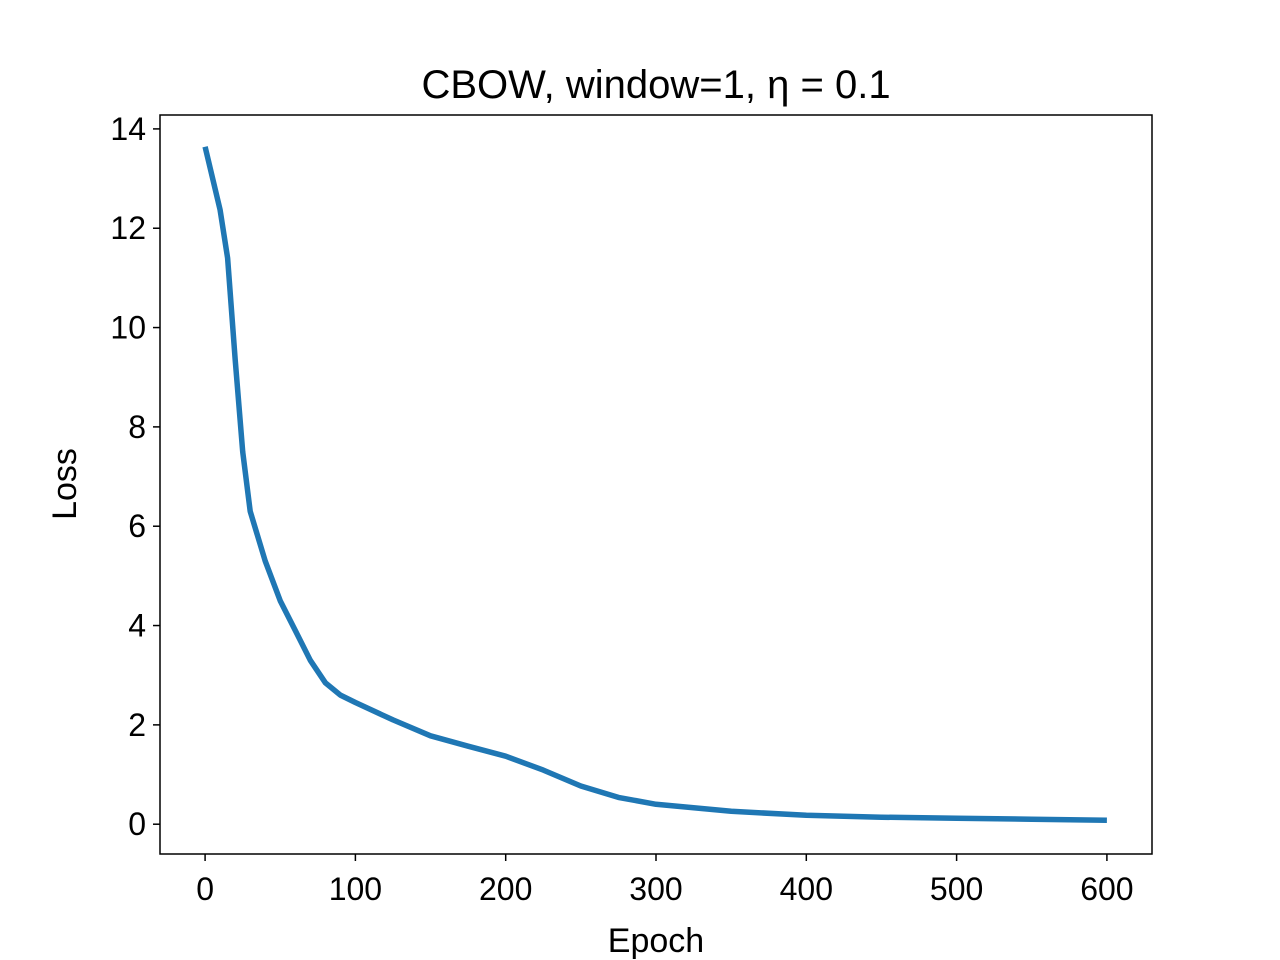 This screenshot has height=960, width=1280. I want to click on y-tick-label: 14, so click(128, 129).